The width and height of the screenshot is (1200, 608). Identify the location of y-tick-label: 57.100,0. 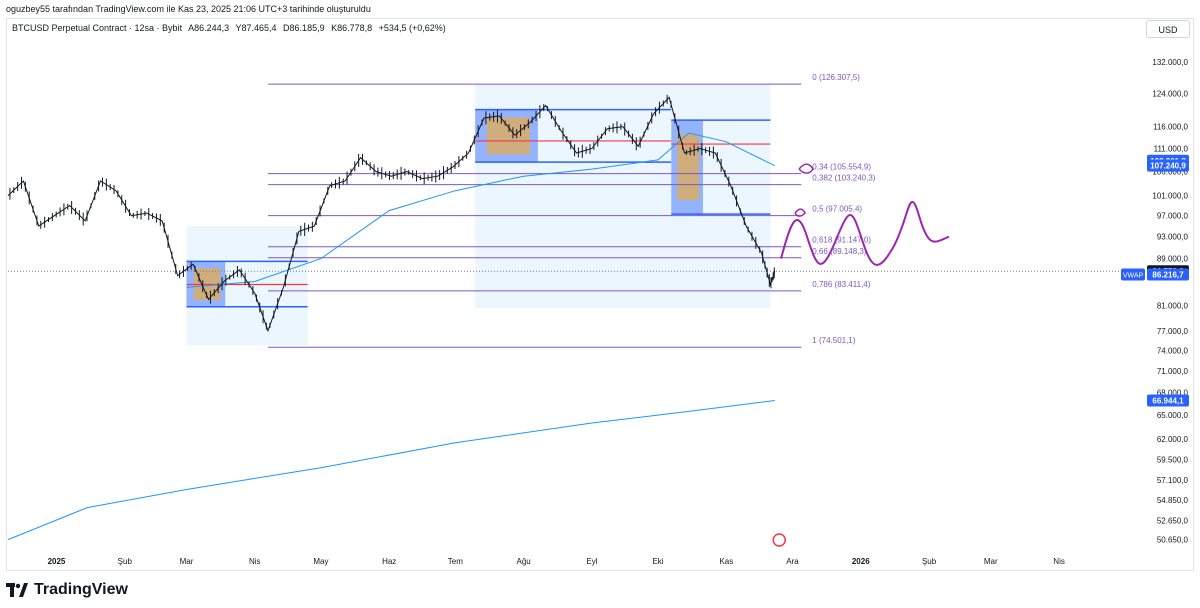
(1173, 480).